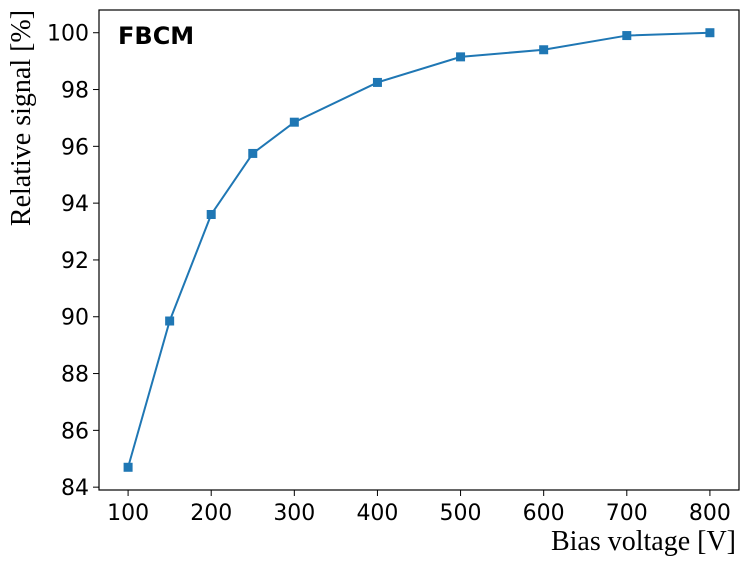 The height and width of the screenshot is (565, 748). I want to click on x-tick-label: 700, so click(627, 513).